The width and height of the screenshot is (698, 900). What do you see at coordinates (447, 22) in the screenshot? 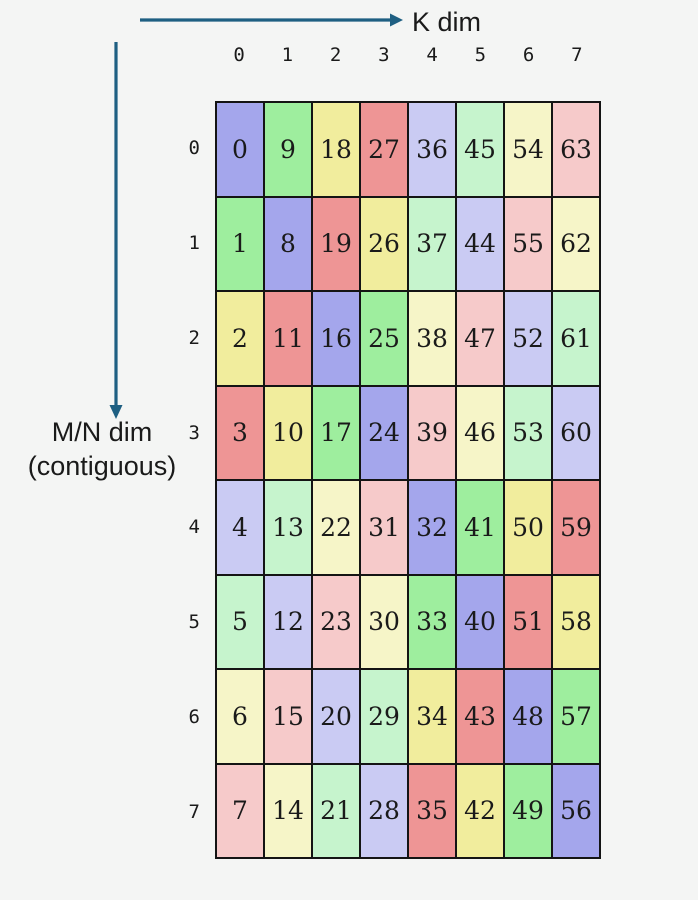
I see `k-dim-label: K dim` at bounding box center [447, 22].